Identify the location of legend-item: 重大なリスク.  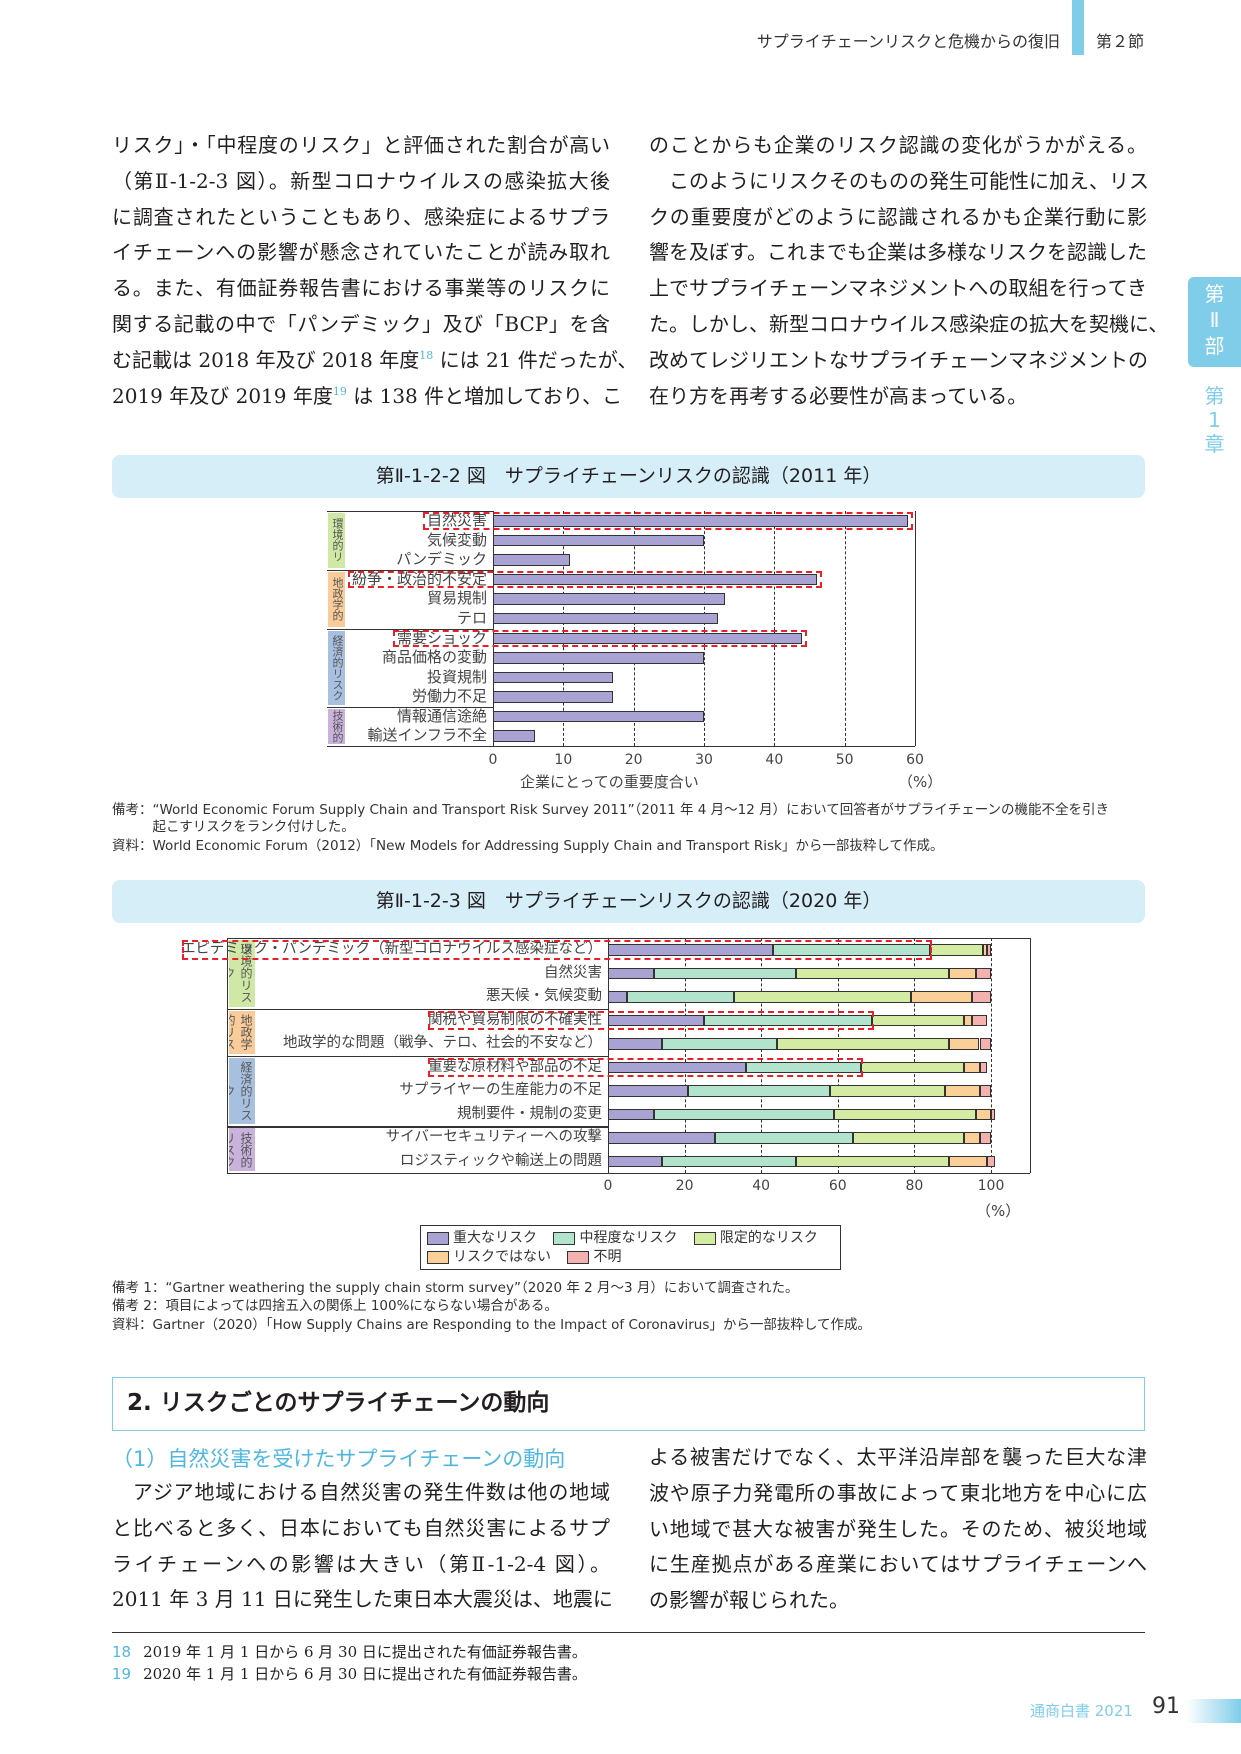
(482, 1238).